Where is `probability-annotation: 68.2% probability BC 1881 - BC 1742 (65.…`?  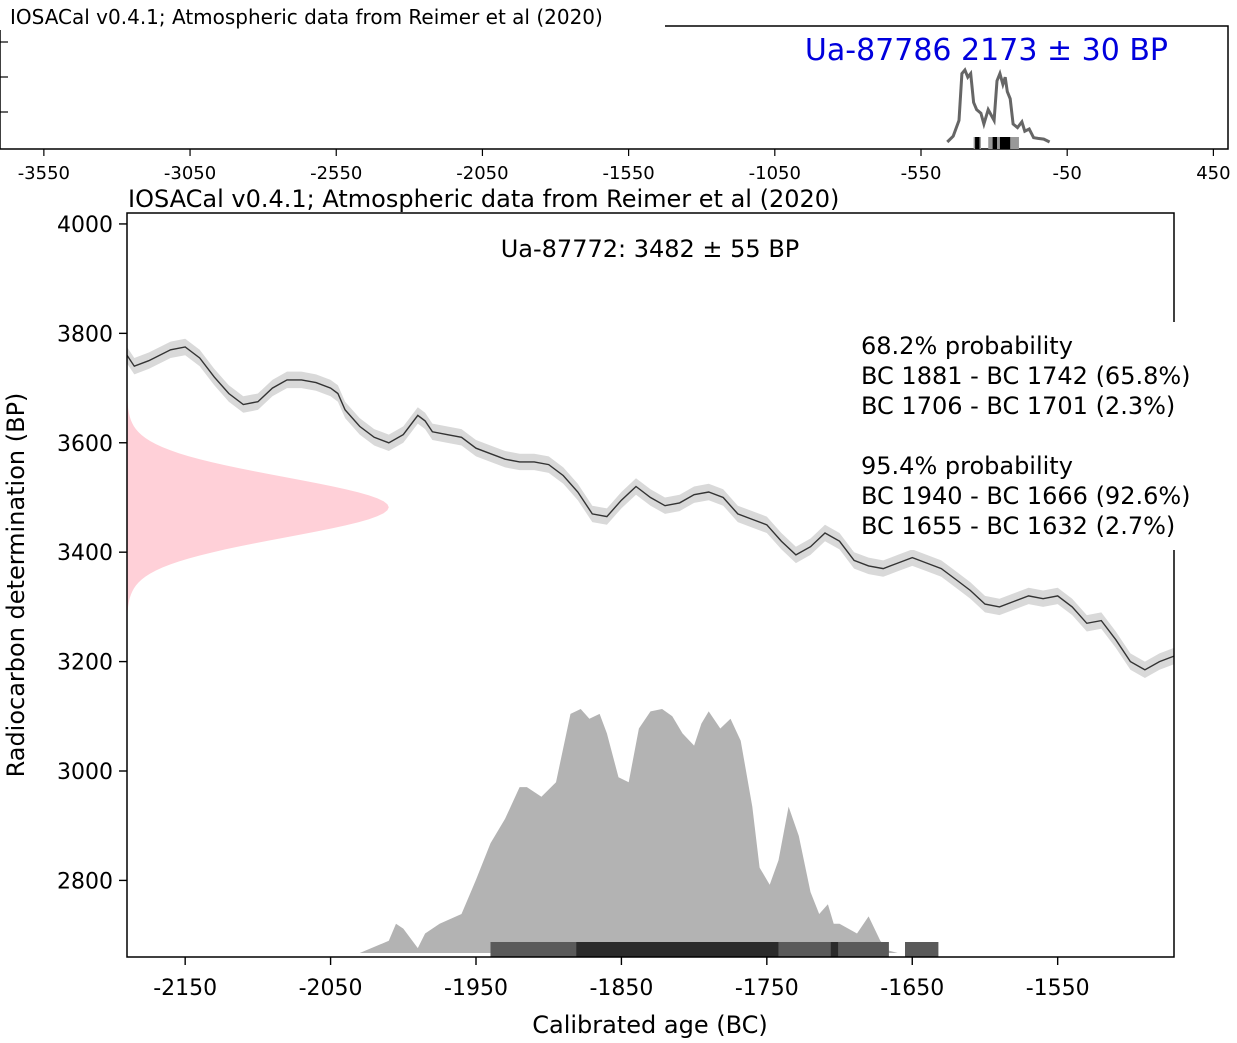
probability-annotation: 68.2% probability BC 1881 - BC 1742 (65.… is located at coordinates (1044, 436).